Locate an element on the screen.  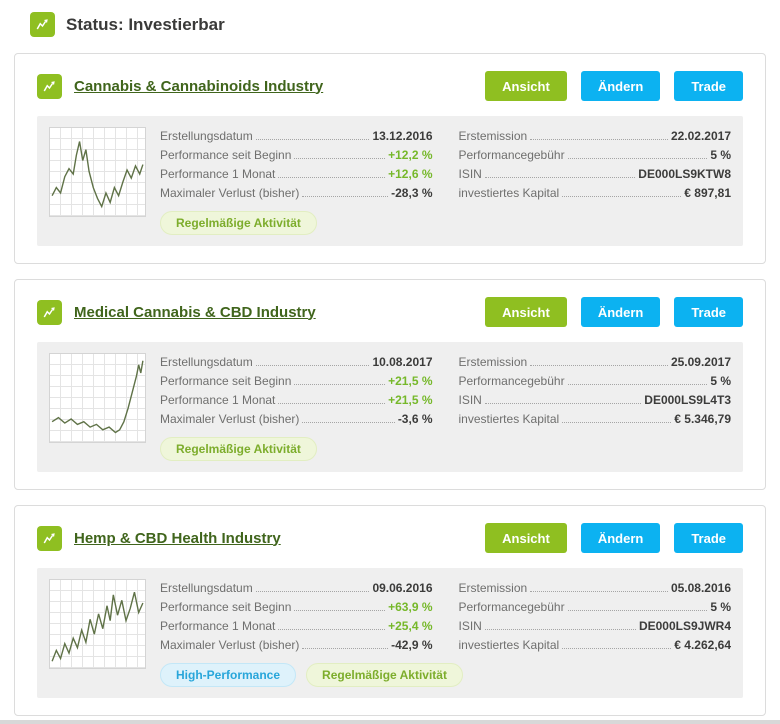
info-row: investiertes Kapital € 4.262,64 is located at coordinates (595, 645).